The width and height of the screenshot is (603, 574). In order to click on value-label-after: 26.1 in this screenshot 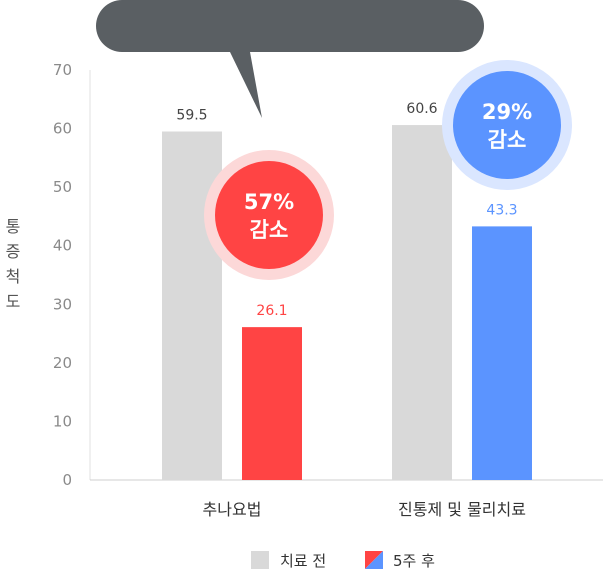, I will do `click(271, 311)`.